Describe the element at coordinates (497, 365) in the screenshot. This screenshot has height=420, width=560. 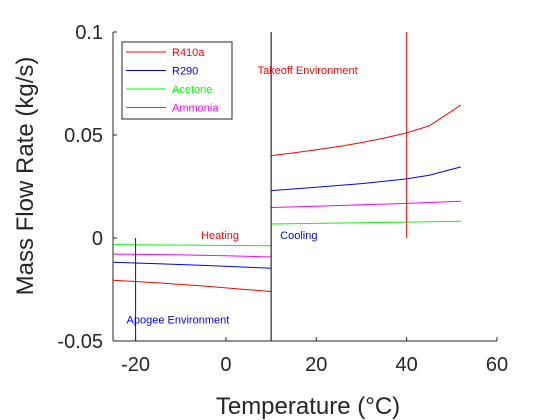
I see `x-tick-label: 60` at that location.